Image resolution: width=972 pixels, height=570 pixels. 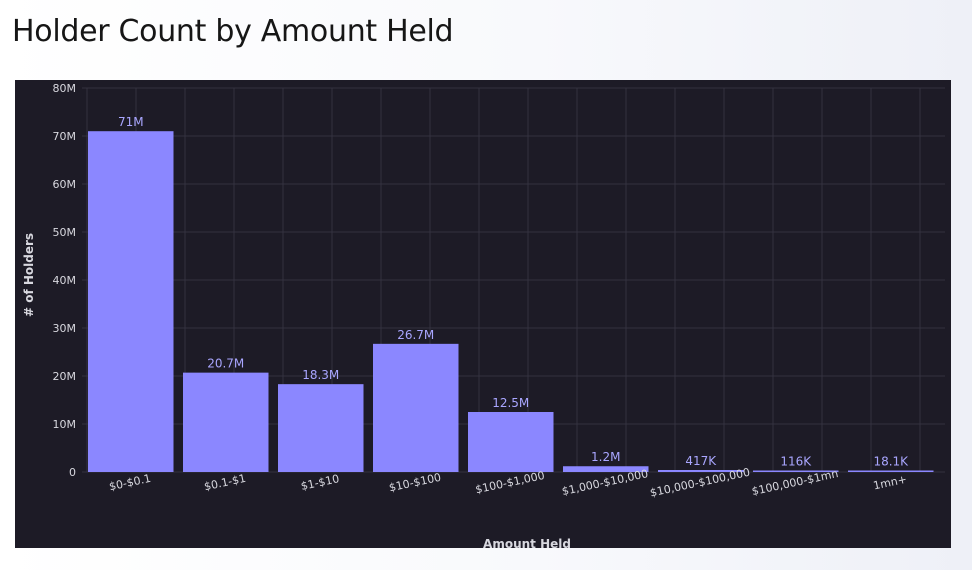 I want to click on y-tick-label: 20M, so click(x=65, y=376).